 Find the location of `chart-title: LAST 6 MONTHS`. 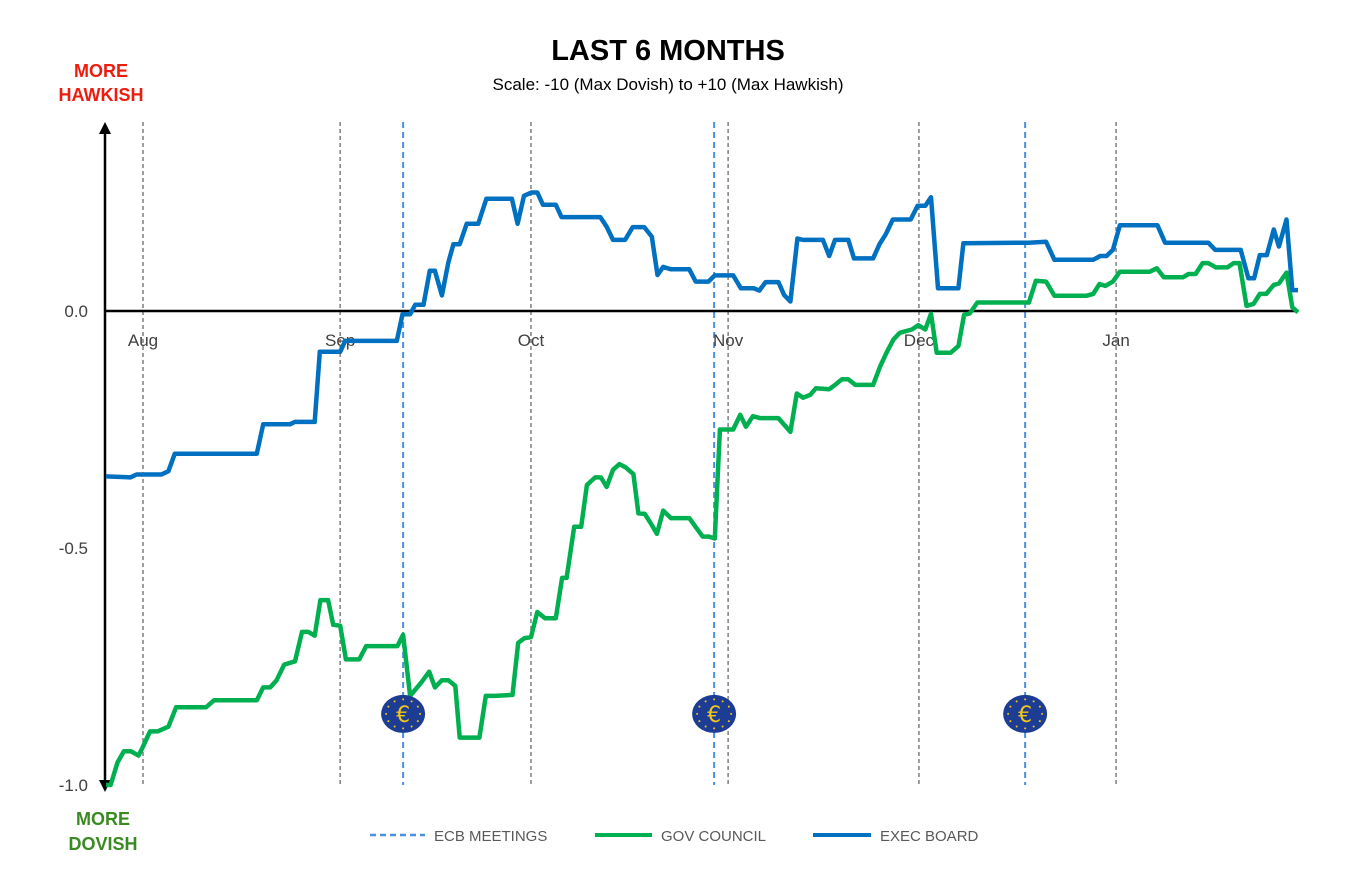

chart-title: LAST 6 MONTHS is located at coordinates (668, 51).